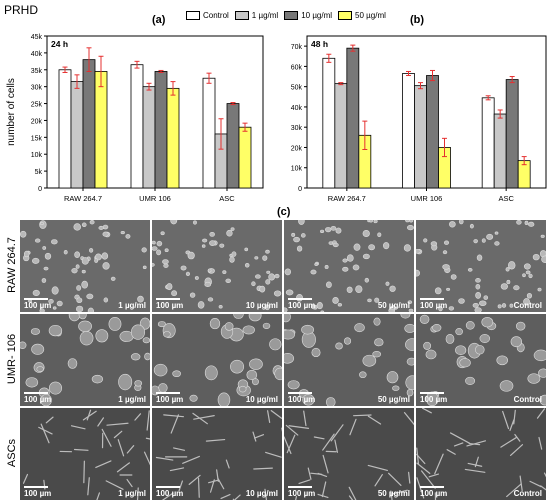 Image resolution: width=550 pixels, height=503 pixels. Describe the element at coordinates (37, 138) in the screenshot. I see `y-tick-label: 15k` at that location.